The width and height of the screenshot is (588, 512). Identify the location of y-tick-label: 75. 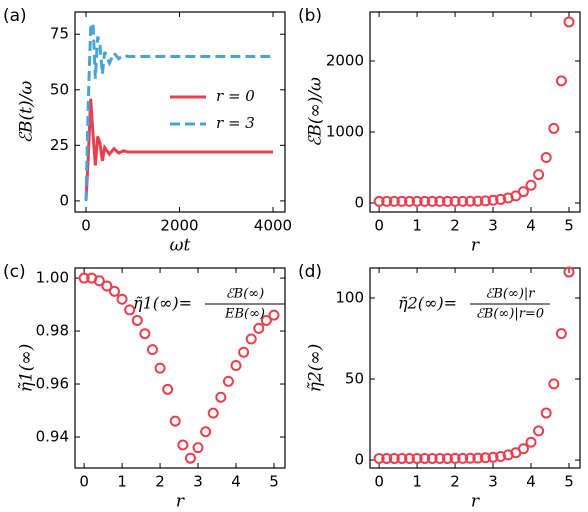
(59, 34).